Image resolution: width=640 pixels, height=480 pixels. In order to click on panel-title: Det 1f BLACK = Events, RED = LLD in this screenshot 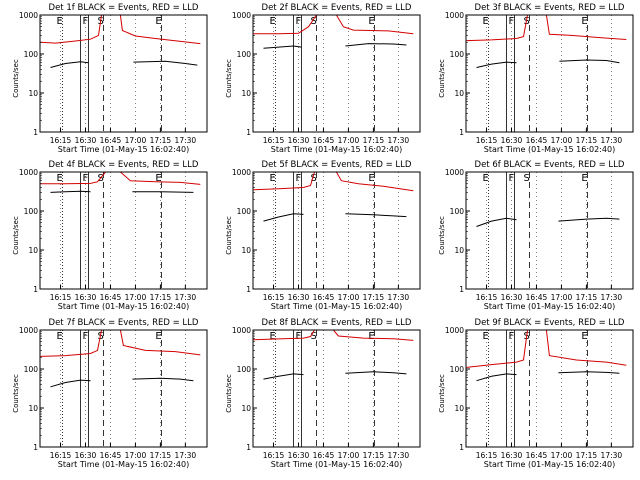, I will do `click(124, 8)`.